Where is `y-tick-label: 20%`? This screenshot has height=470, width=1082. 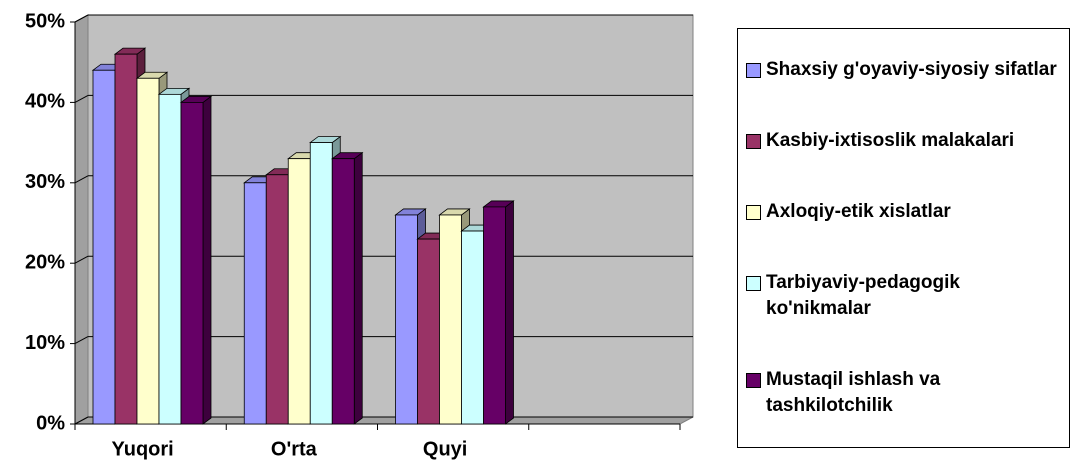 y-tick-label: 20% is located at coordinates (45, 262).